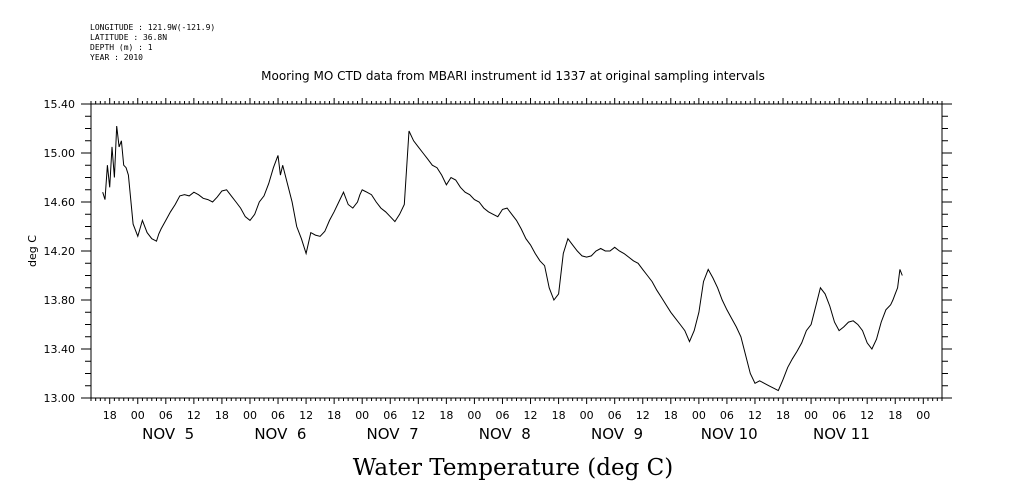  I want to click on x-tick-day-label: NOV 7, so click(393, 434).